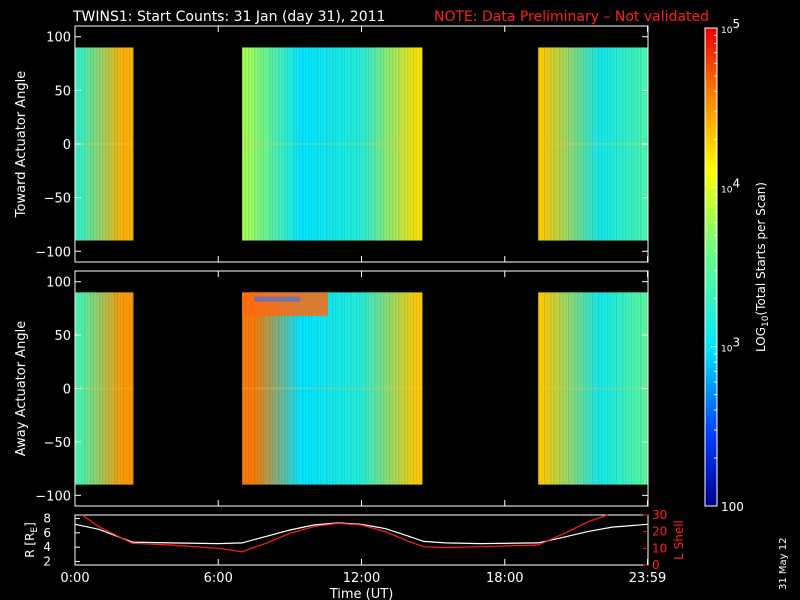  I want to click on colorbar-tick-label: 105, so click(730, 26).